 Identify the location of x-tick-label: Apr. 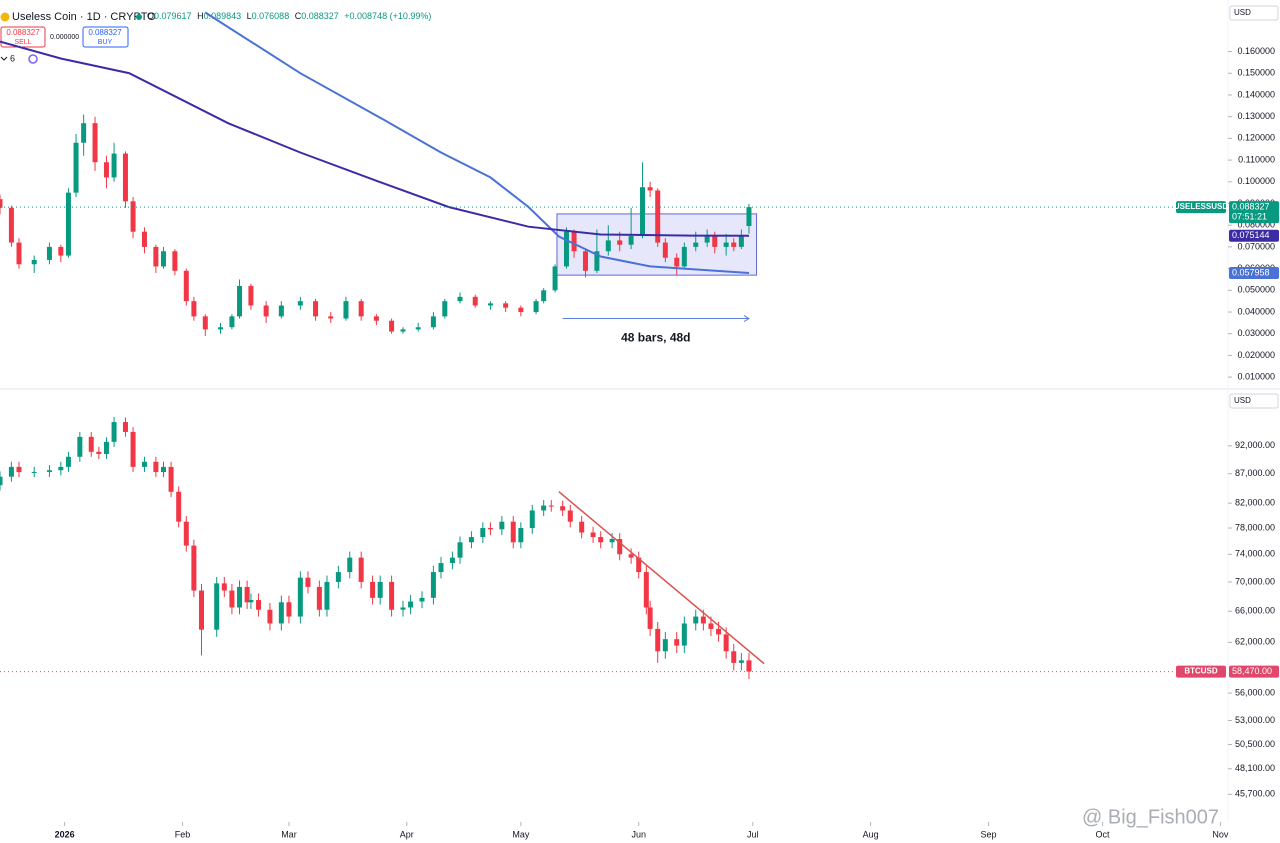
(407, 834).